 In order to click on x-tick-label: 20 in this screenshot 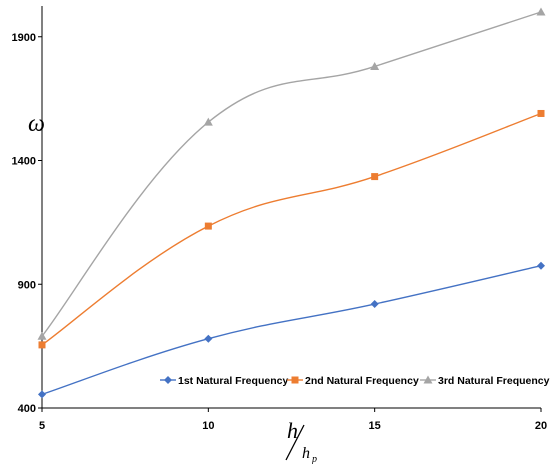, I will do `click(541, 426)`.